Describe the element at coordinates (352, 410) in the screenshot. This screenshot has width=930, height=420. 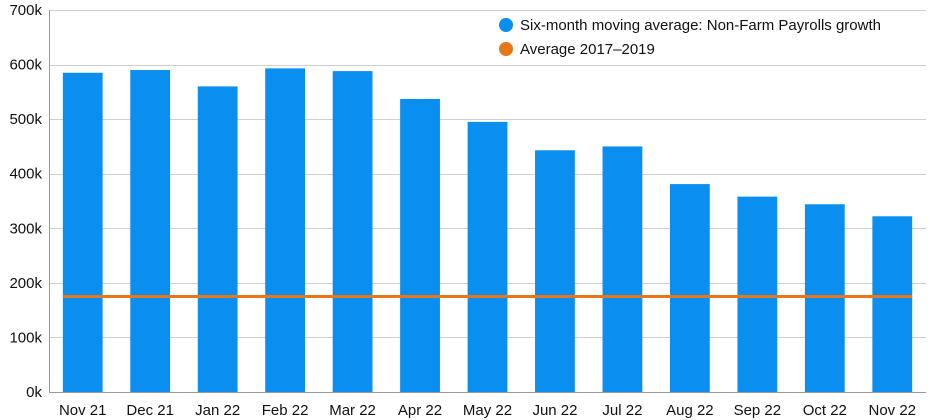
I see `x-tick-label: Mar 22` at that location.